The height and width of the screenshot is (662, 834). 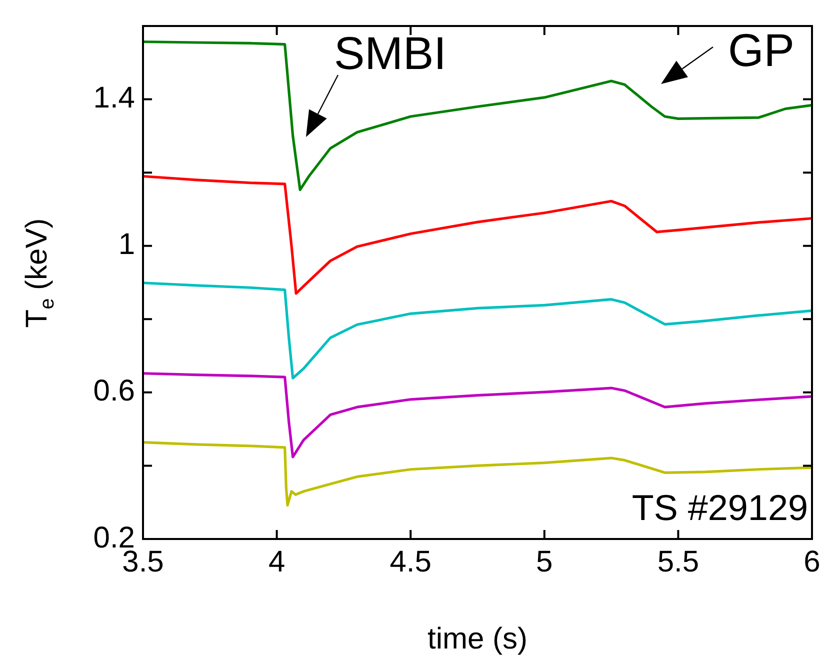 What do you see at coordinates (126, 245) in the screenshot?
I see `y-tick-label: 1` at bounding box center [126, 245].